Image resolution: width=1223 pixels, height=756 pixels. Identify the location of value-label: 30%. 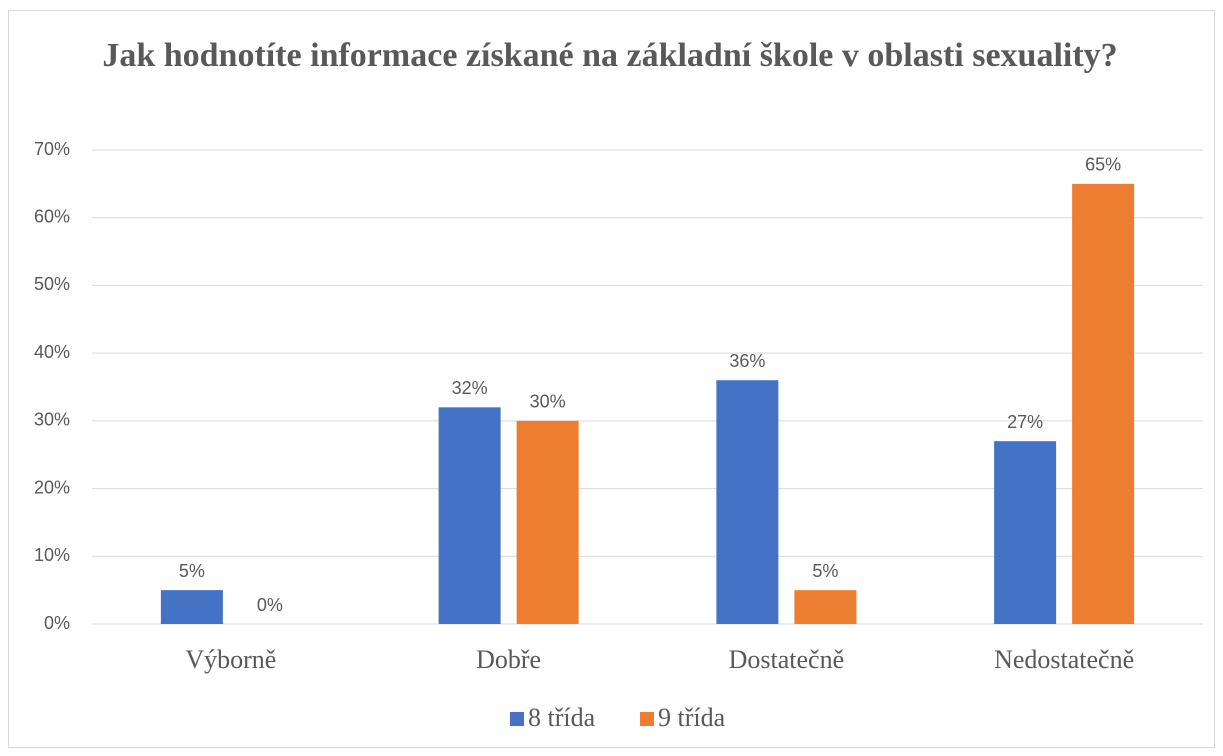
(548, 402).